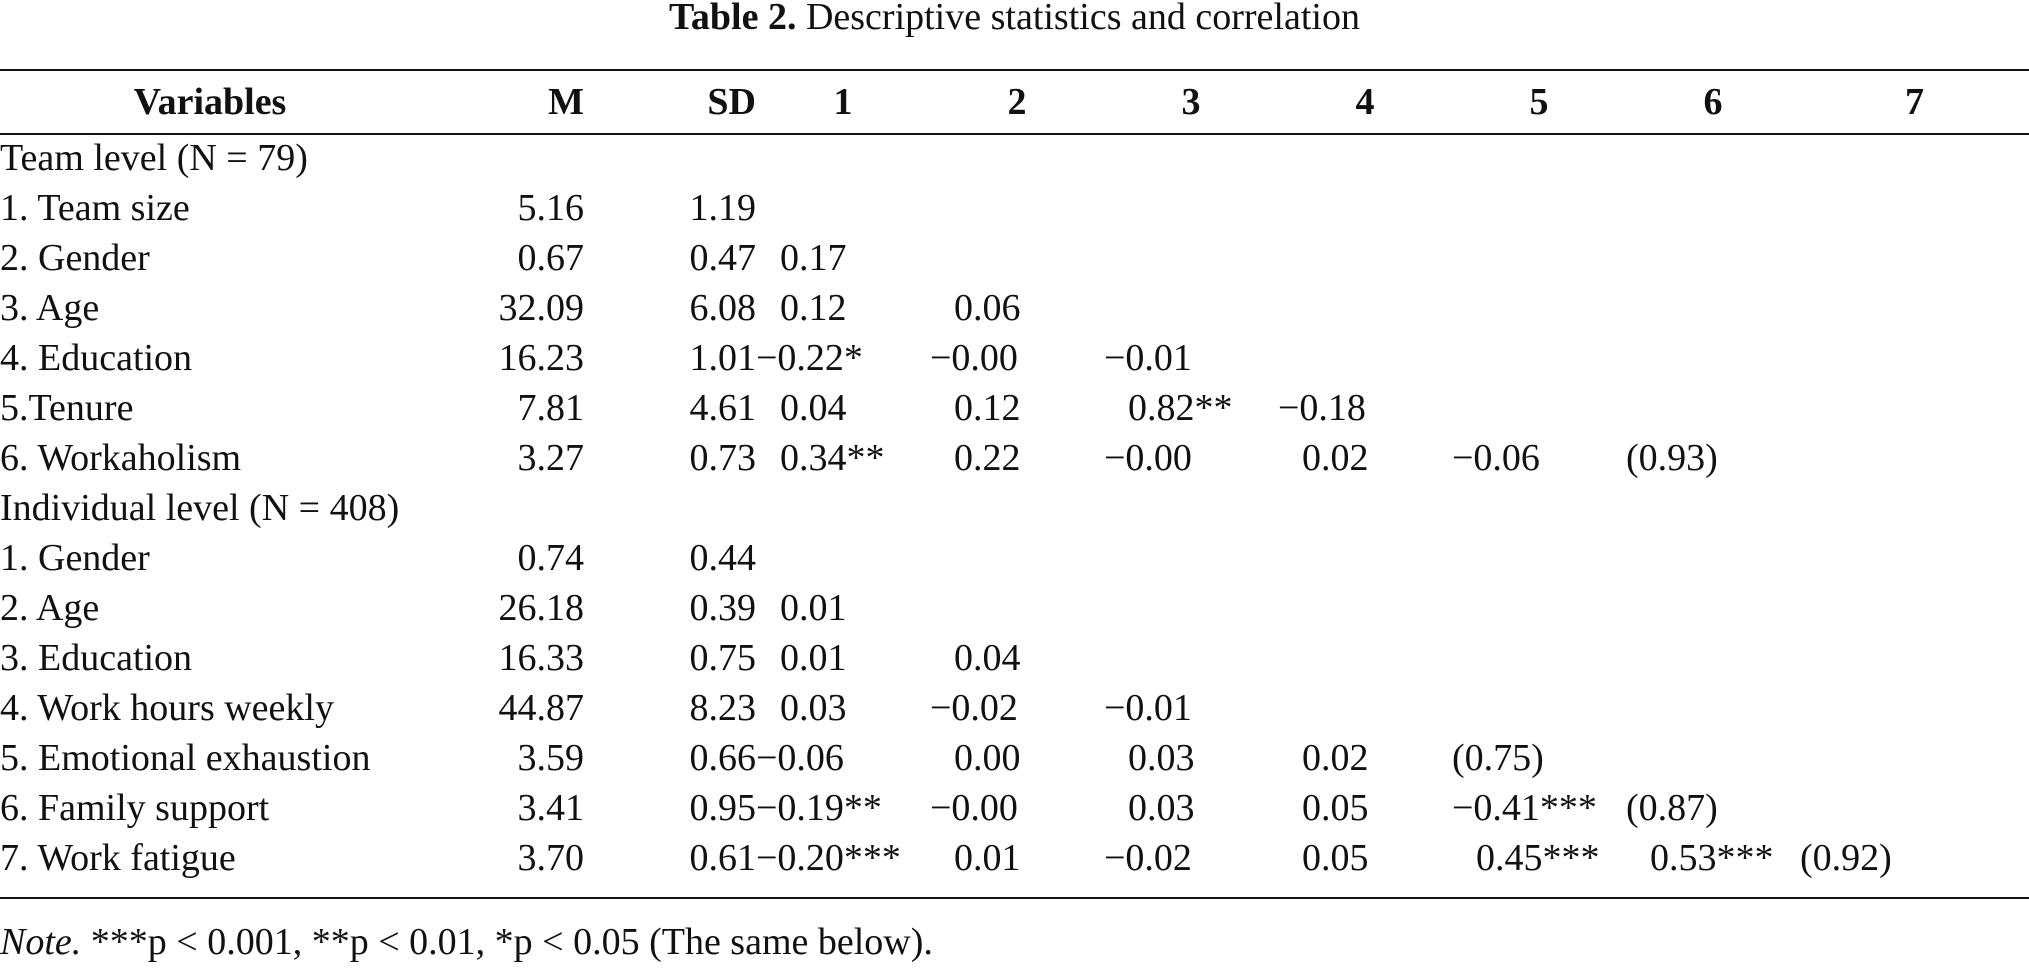 Image resolution: width=2029 pixels, height=970 pixels. What do you see at coordinates (1712, 858) in the screenshot?
I see `row-corr-6: 0.53***` at bounding box center [1712, 858].